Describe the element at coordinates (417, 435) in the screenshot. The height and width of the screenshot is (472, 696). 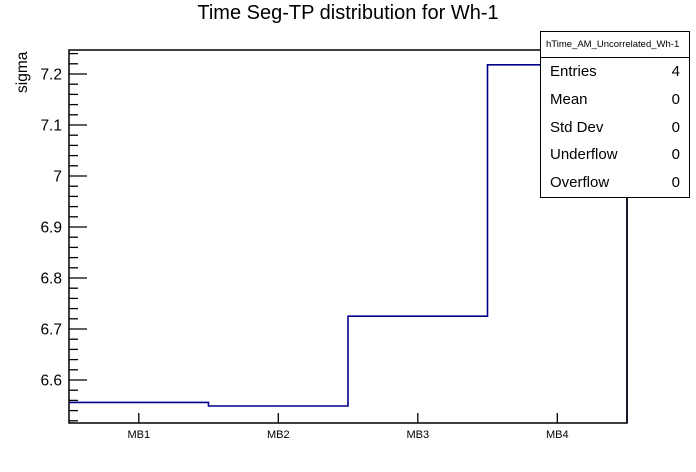
I see `x-tick-label: MB3` at that location.